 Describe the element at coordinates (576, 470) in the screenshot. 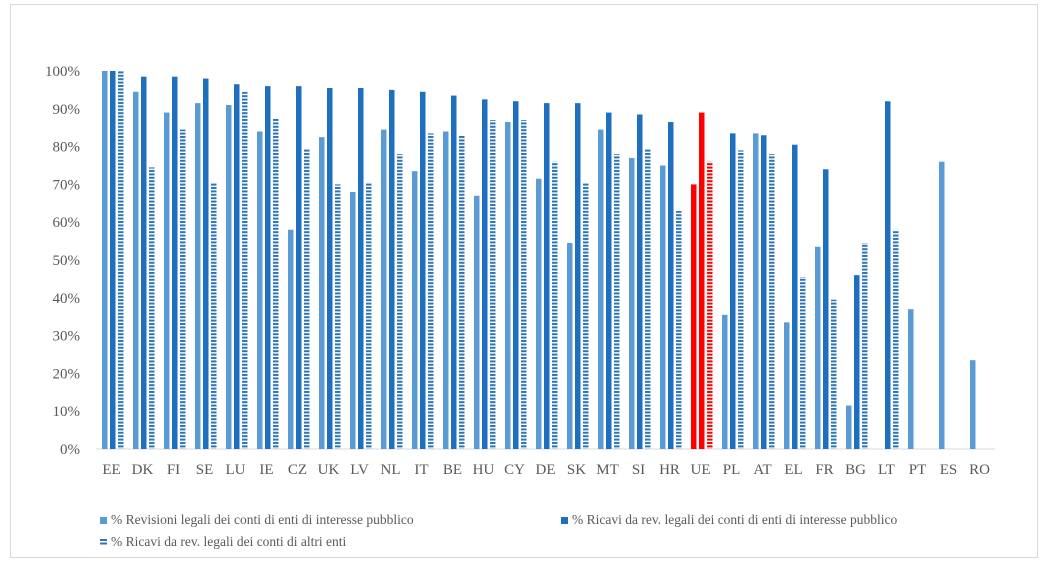

I see `x-category-label: SK` at that location.